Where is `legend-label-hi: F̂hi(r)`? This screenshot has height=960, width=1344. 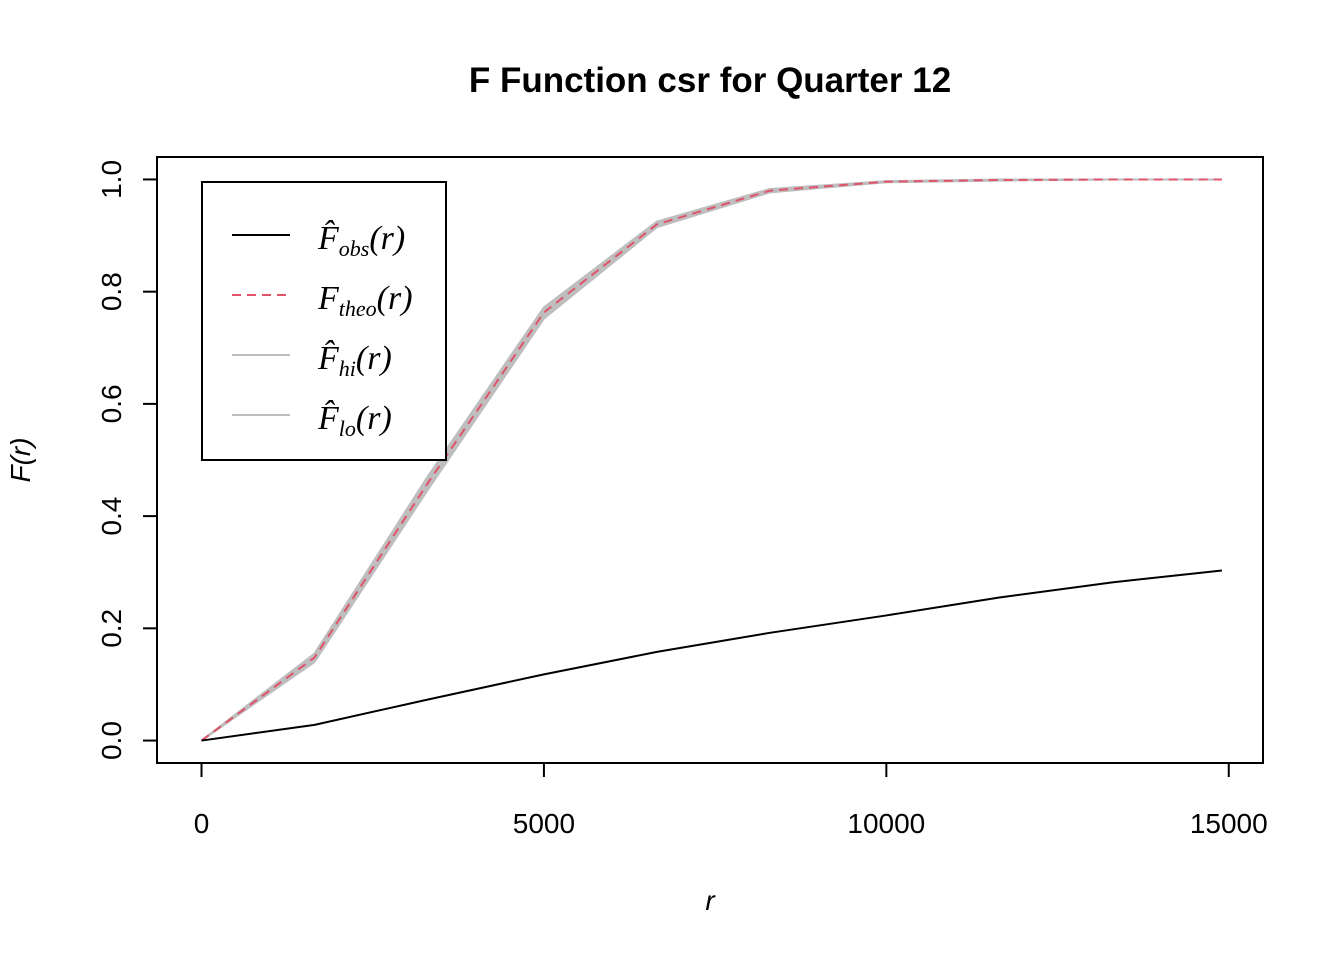
legend-label-hi: F̂hi(r) is located at coordinates (354, 360).